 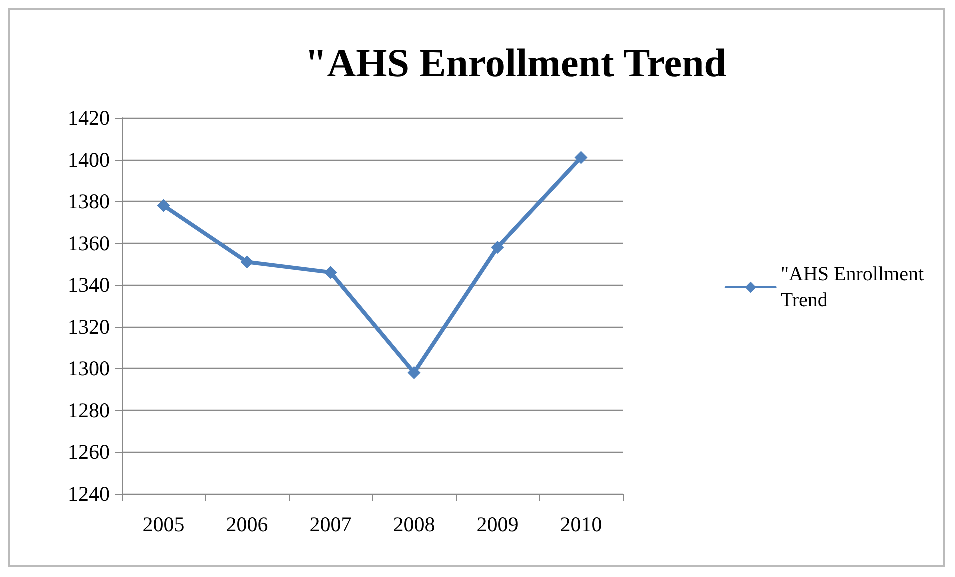 What do you see at coordinates (163, 524) in the screenshot?
I see `x-tick-label: 2005` at bounding box center [163, 524].